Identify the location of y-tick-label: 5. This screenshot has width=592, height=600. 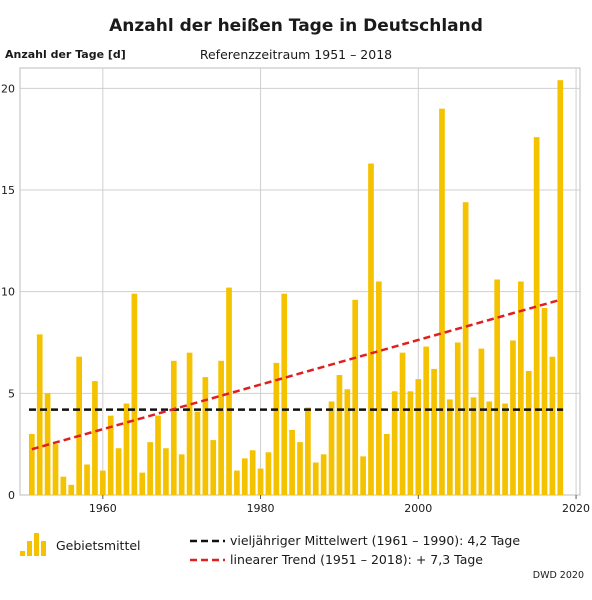
(11, 393).